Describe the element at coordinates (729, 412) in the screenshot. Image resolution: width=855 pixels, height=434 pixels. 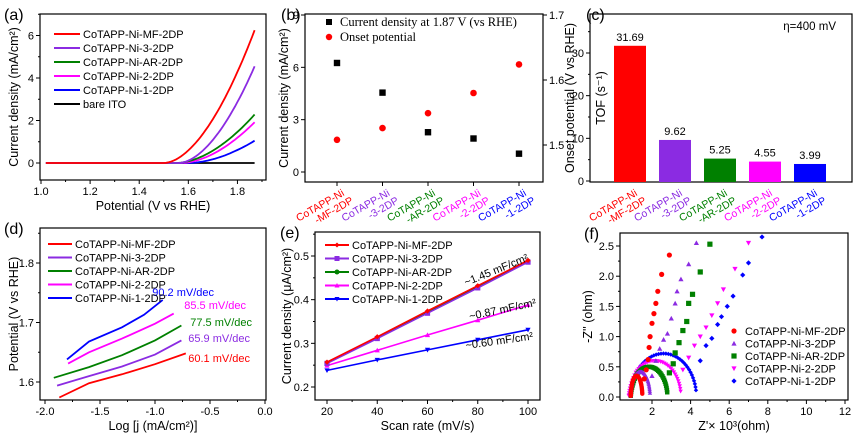
I see `x-tick-label: 6` at that location.